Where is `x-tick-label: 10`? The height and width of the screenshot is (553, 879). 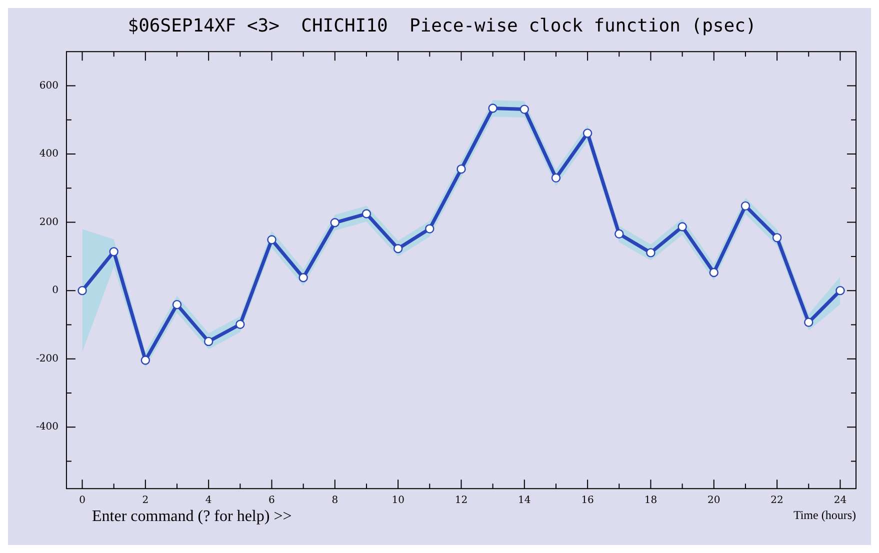
x-tick-label: 10 is located at coordinates (398, 500).